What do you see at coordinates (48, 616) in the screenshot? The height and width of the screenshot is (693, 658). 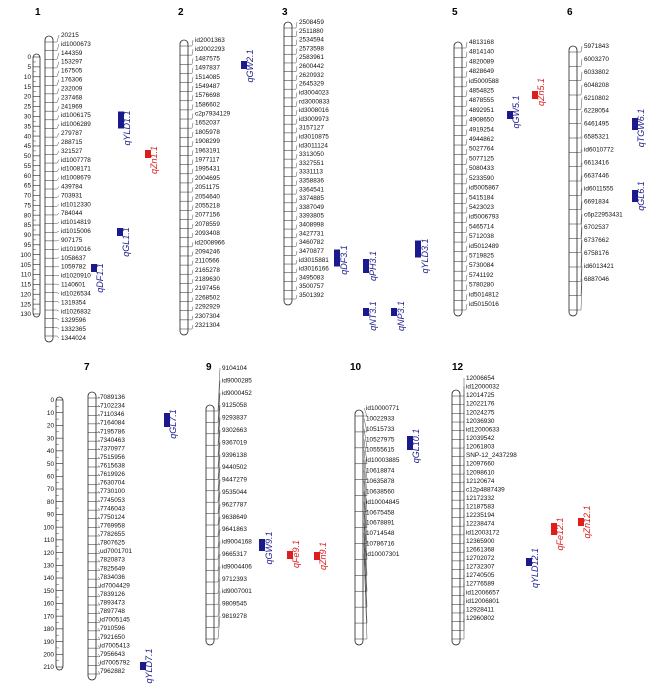 I see `ruler-label: 170` at bounding box center [48, 616].